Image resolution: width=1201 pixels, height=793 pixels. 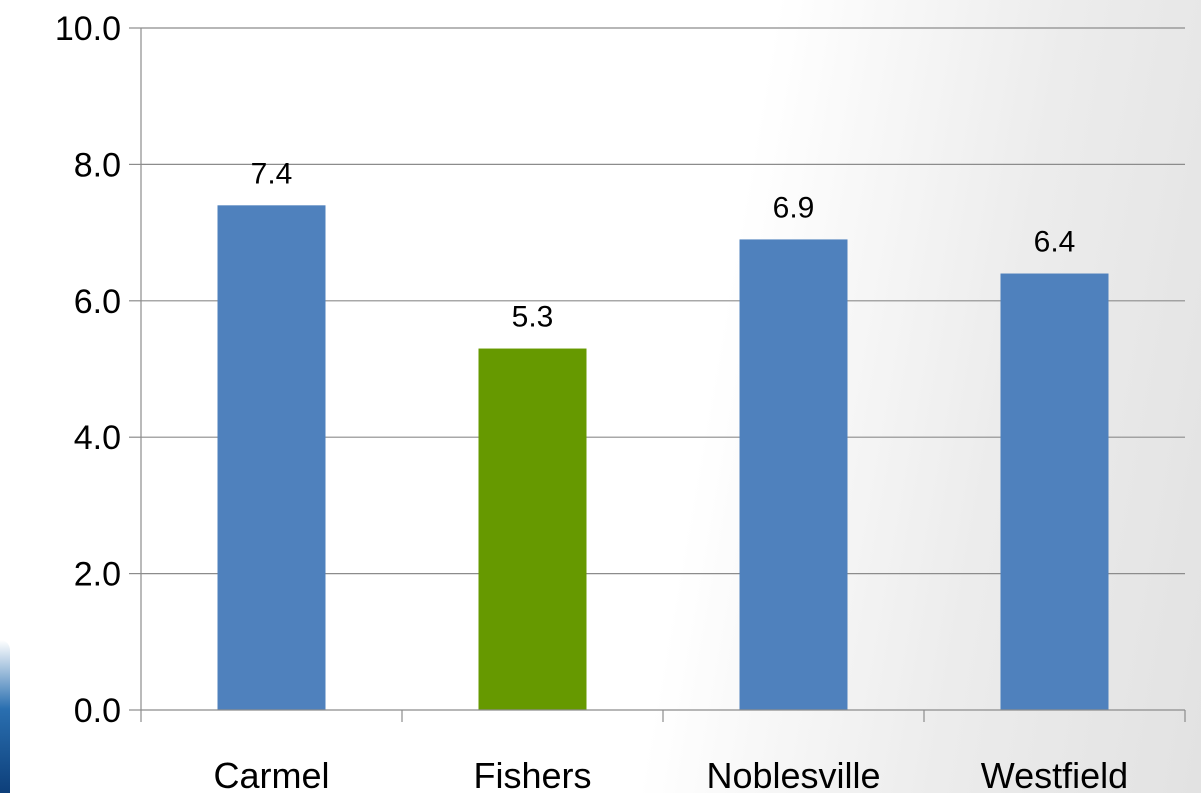 What do you see at coordinates (1054, 491) in the screenshot?
I see `bar-westfield` at bounding box center [1054, 491].